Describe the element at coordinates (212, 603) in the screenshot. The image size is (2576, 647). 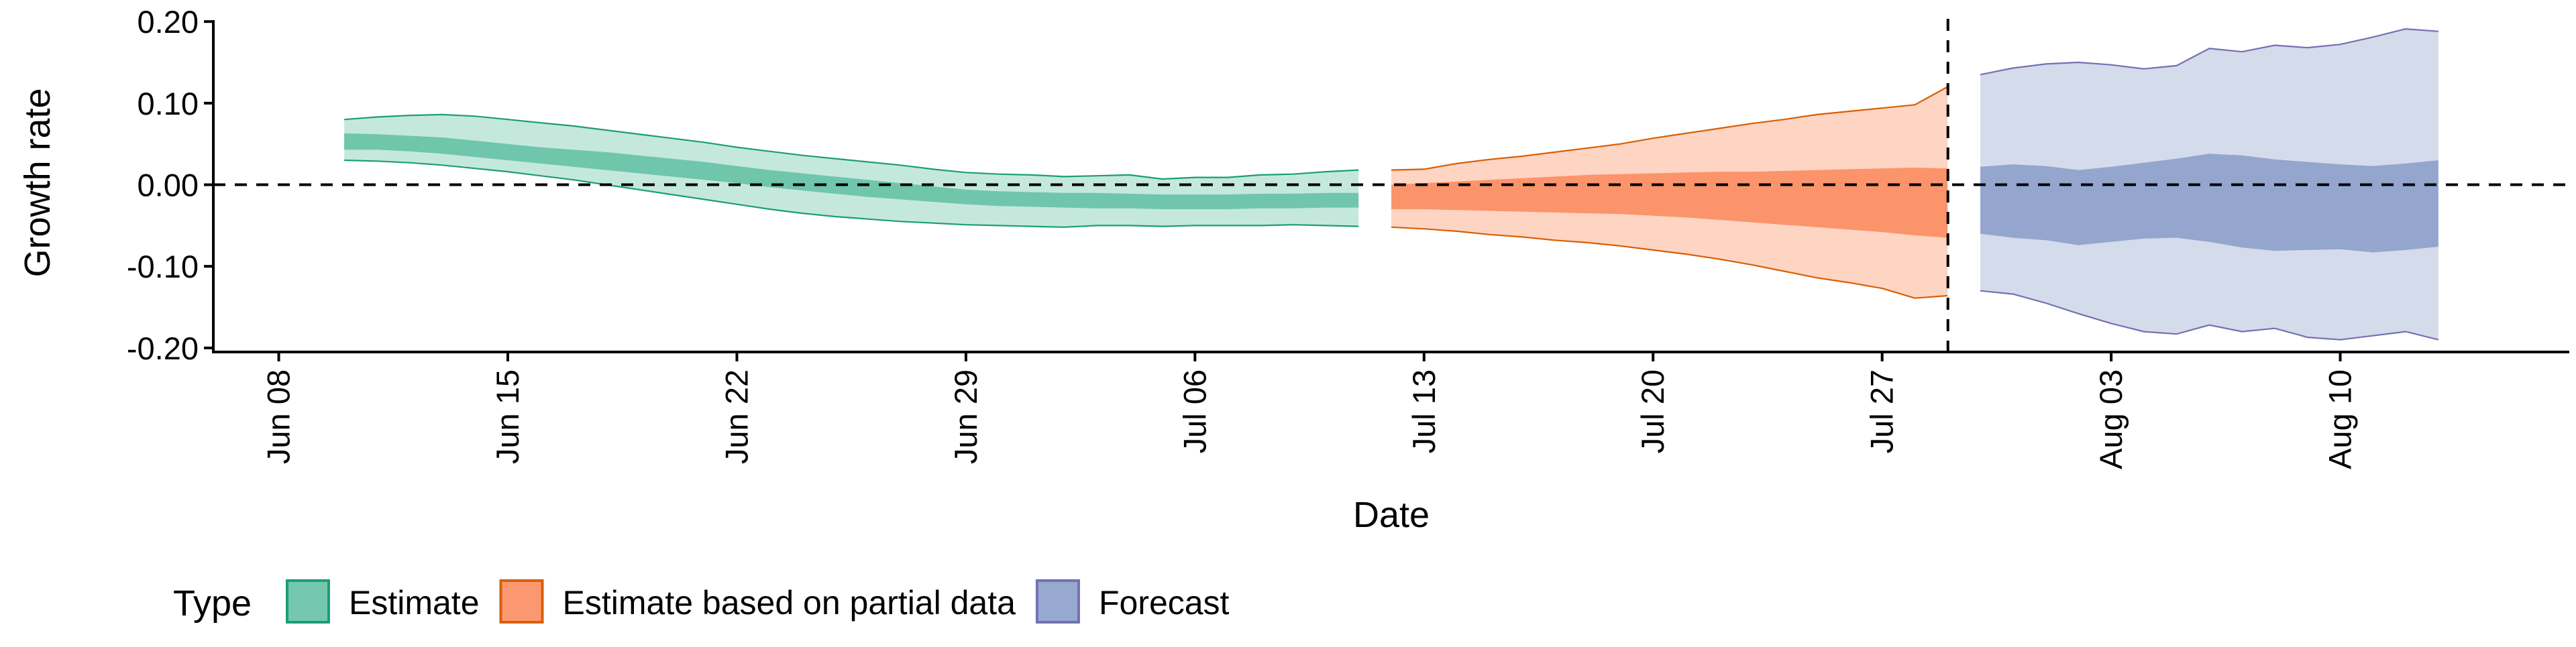
I see `legend-title: Type` at that location.